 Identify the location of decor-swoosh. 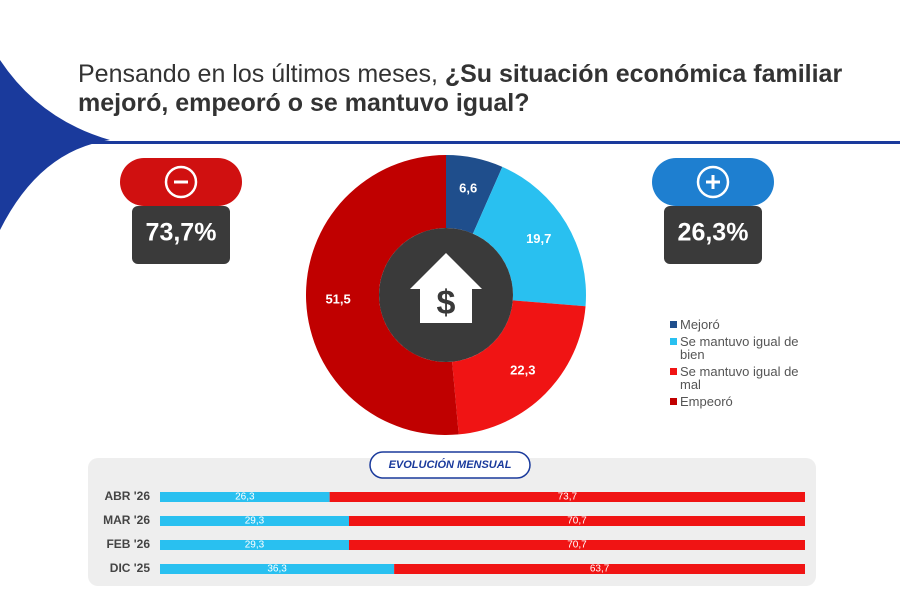
(55, 145).